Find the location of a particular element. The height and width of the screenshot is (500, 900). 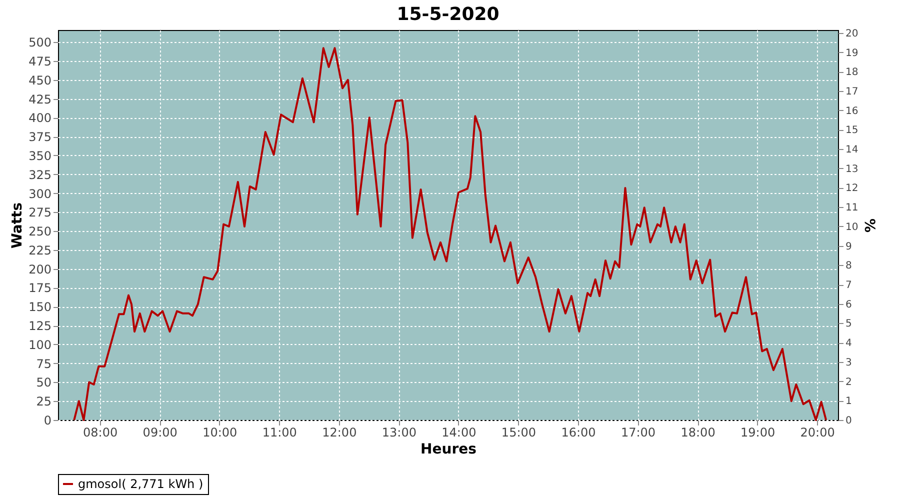

y-tick-label: 25 is located at coordinates (44, 401).